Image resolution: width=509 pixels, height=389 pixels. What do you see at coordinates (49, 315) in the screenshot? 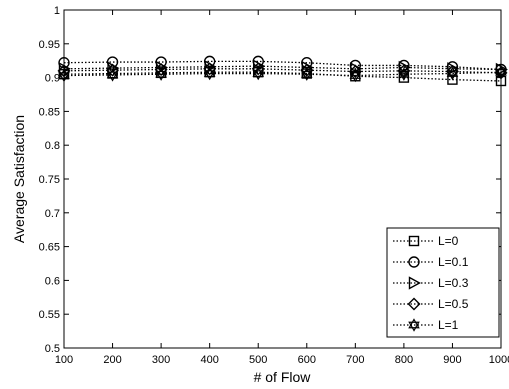
I see `y-tick-label: 0.55` at bounding box center [49, 315].